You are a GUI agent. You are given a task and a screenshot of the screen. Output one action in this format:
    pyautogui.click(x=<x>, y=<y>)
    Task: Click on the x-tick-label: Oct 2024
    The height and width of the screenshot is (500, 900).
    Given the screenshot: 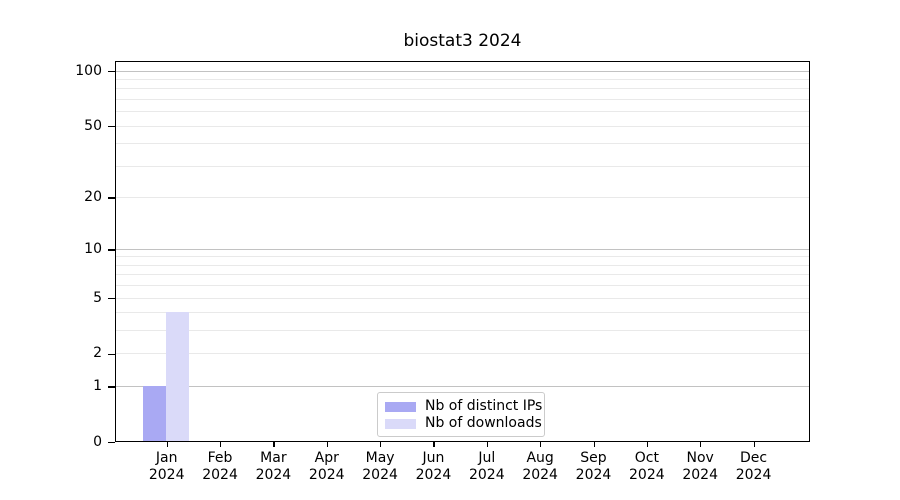 What is the action you would take?
    pyautogui.click(x=647, y=466)
    